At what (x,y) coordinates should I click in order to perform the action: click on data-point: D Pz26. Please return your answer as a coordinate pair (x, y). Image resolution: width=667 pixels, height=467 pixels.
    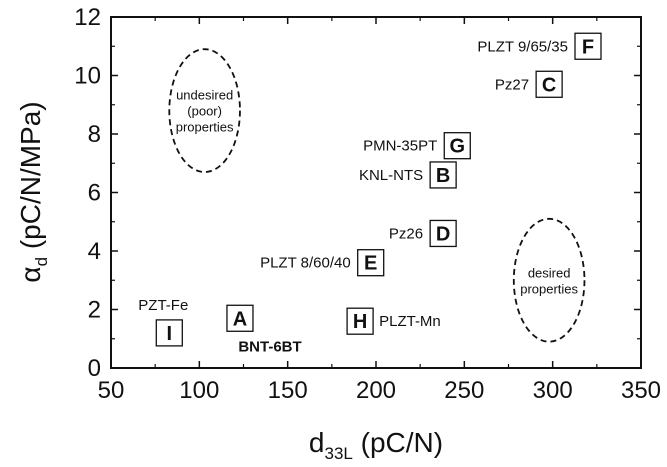
    Looking at the image, I should click on (423, 233).